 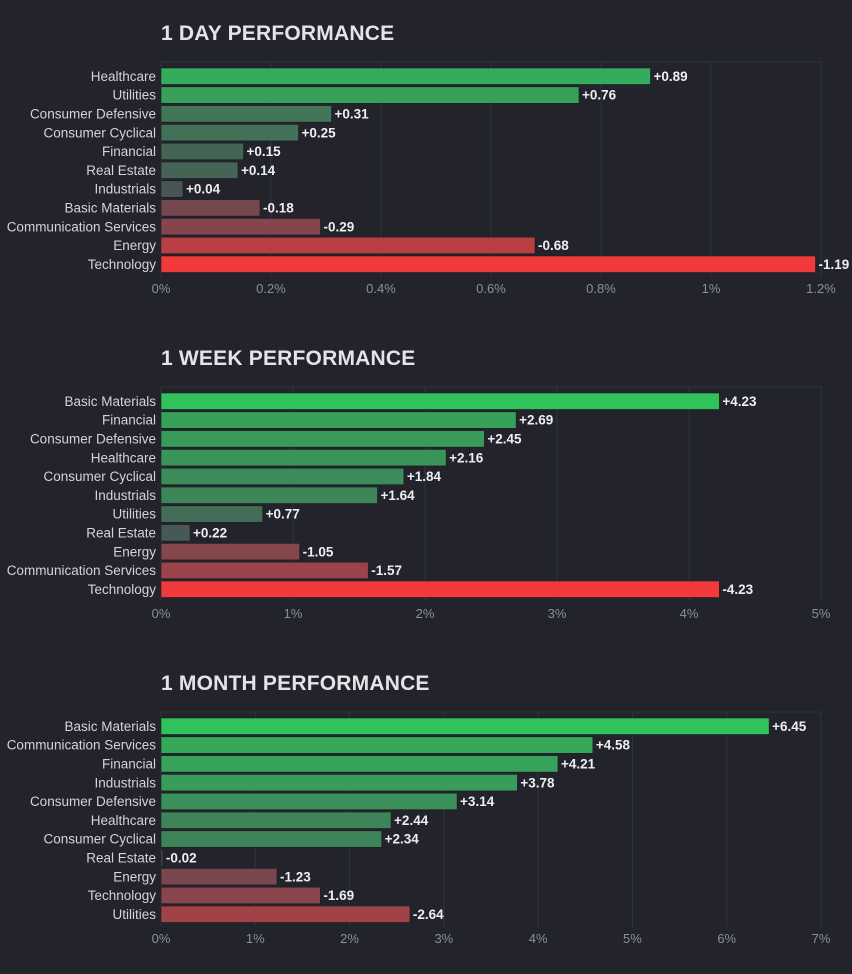 What do you see at coordinates (319, 132) in the screenshot?
I see `value-label: +0.25` at bounding box center [319, 132].